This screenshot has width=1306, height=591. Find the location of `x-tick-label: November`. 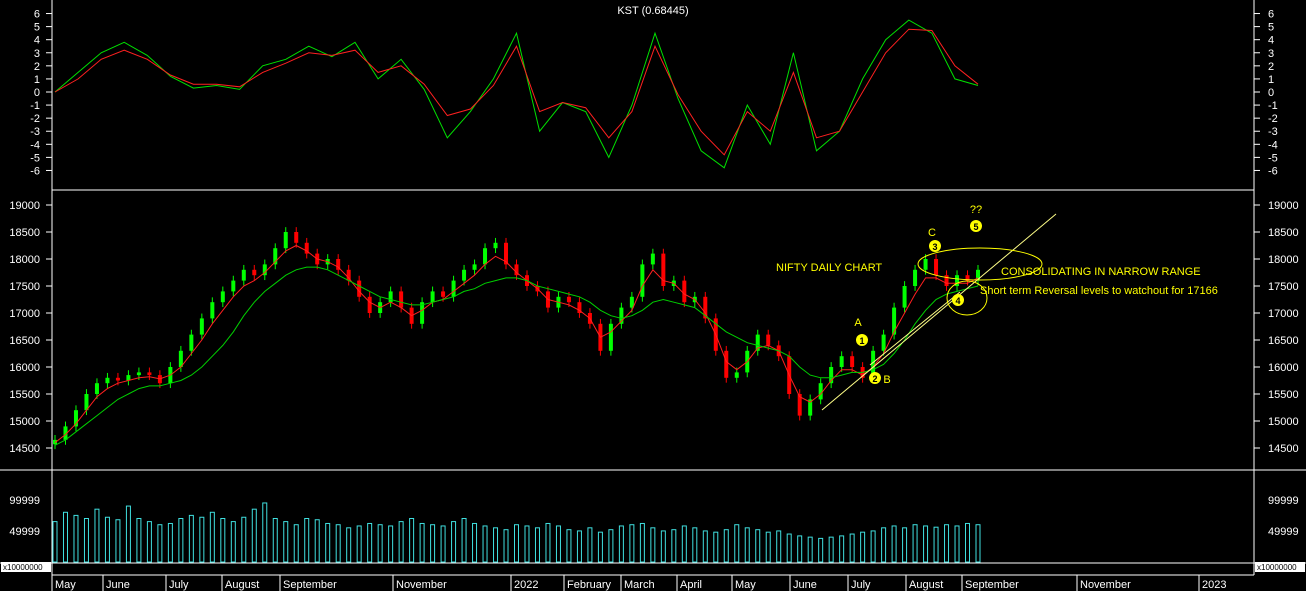

x-tick-label: November is located at coordinates (1105, 585).